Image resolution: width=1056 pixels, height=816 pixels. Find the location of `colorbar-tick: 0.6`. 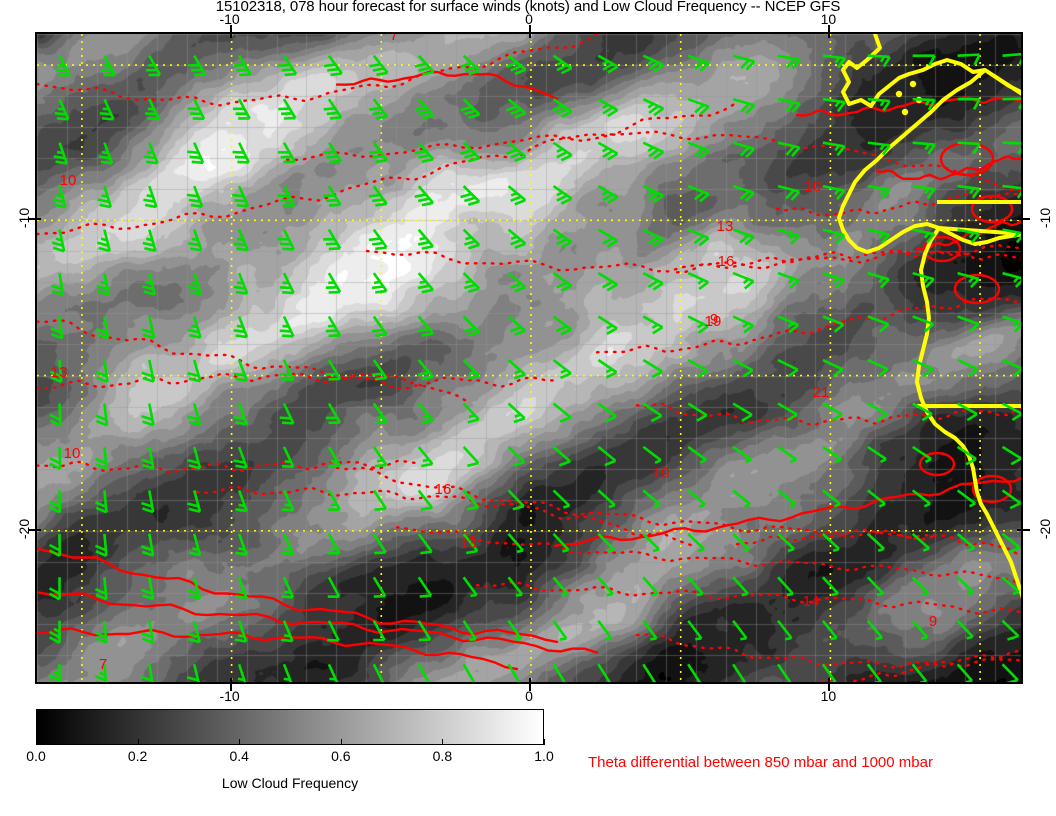

colorbar-tick: 0.6 is located at coordinates (341, 756).